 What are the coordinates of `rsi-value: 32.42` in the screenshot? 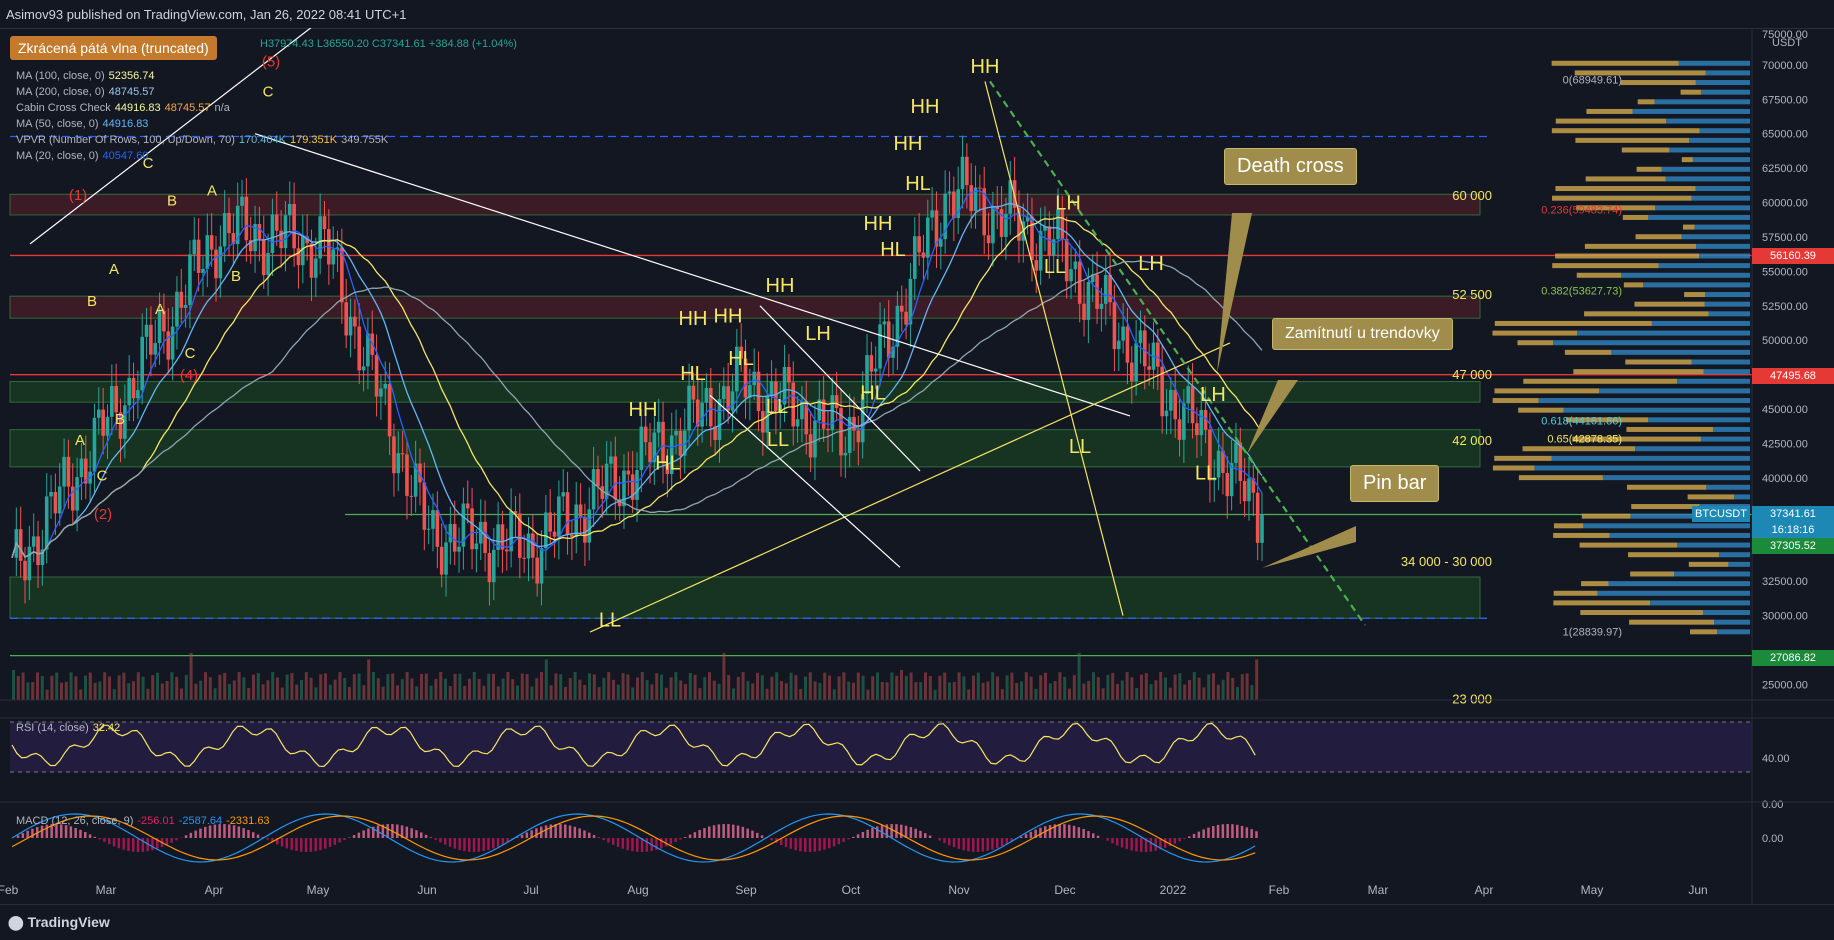 It's located at (107, 728).